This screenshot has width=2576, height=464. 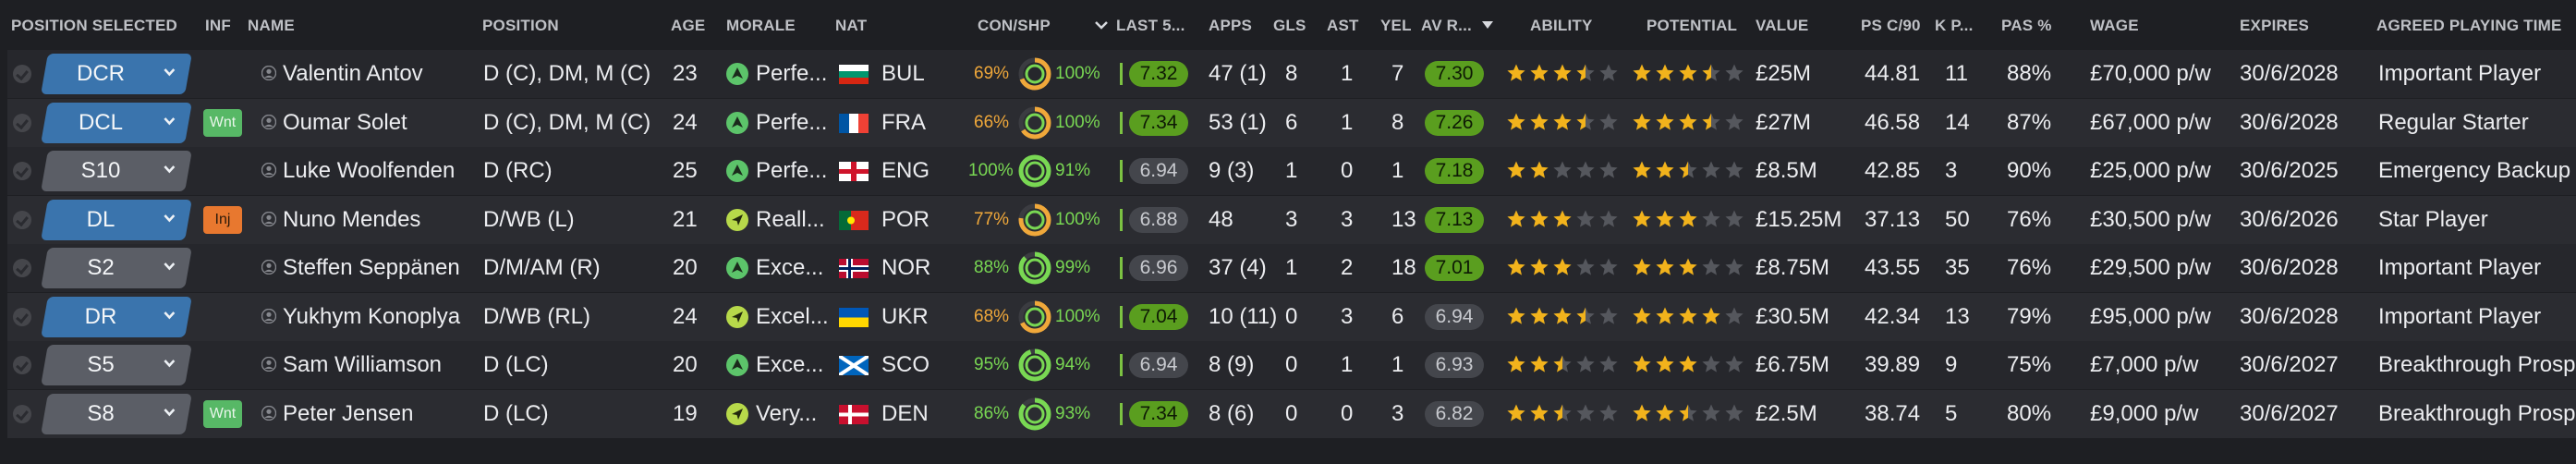 I want to click on player-name: Nuno Mendes, so click(x=352, y=219).